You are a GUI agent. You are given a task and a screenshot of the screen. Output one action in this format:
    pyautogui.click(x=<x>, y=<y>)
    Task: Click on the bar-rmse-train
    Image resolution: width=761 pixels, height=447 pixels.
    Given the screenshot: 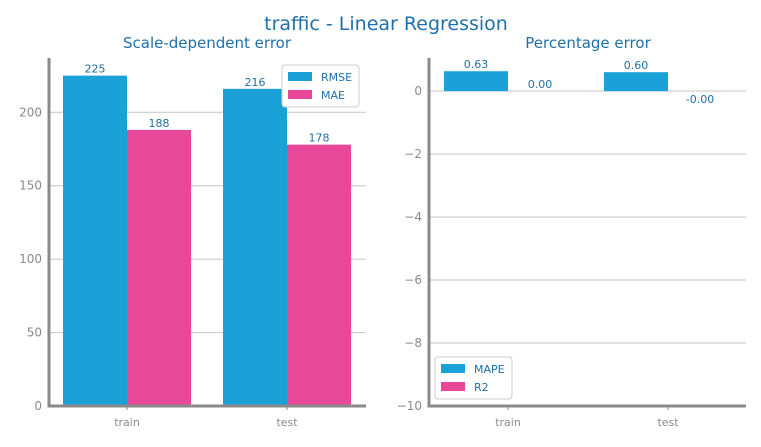 What is the action you would take?
    pyautogui.click(x=95, y=241)
    